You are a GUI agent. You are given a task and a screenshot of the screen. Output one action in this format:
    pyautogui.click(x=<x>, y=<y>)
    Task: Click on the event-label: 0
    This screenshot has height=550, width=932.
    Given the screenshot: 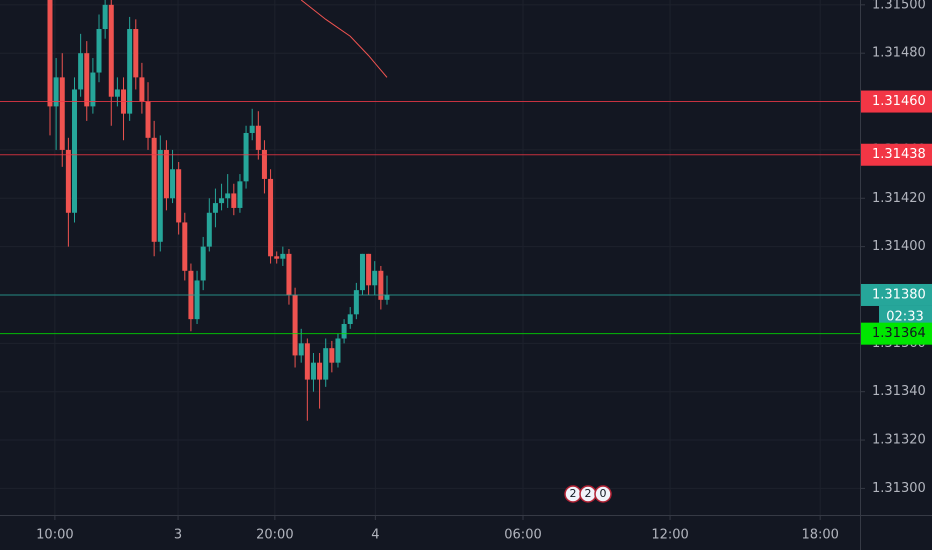 What is the action you would take?
    pyautogui.click(x=603, y=493)
    